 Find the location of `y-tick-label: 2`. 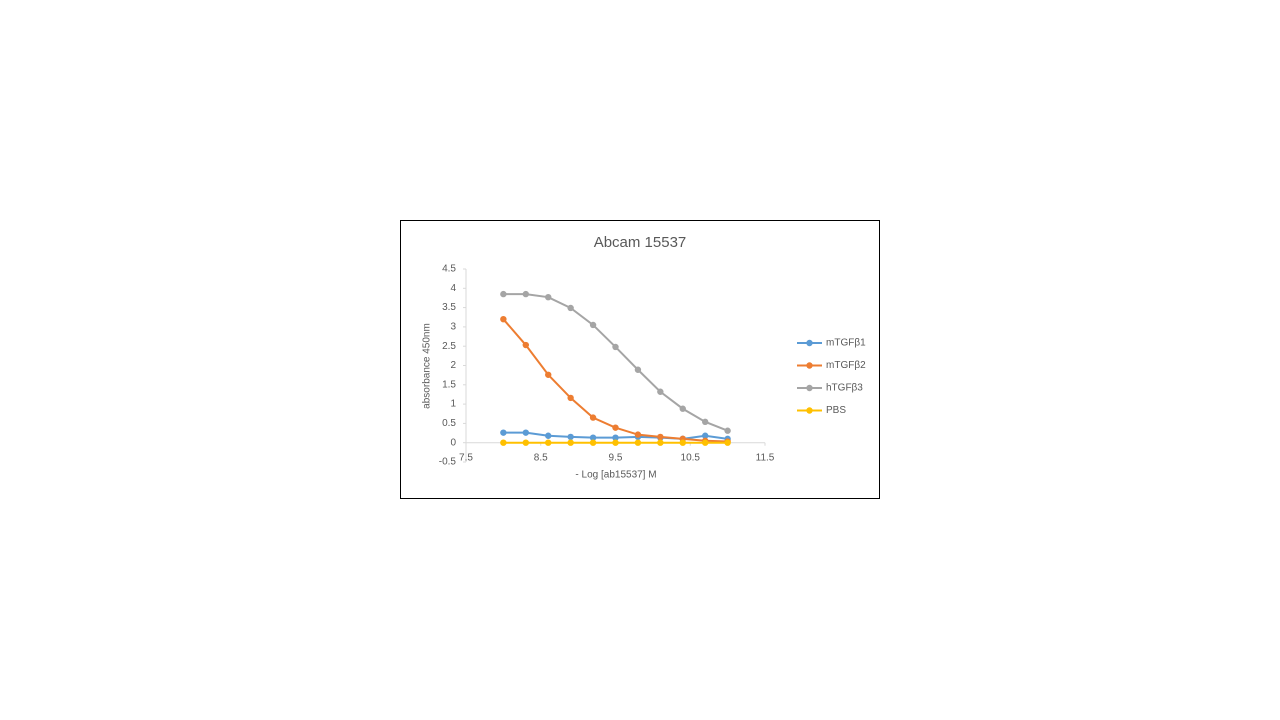

y-tick-label: 2 is located at coordinates (453, 365).